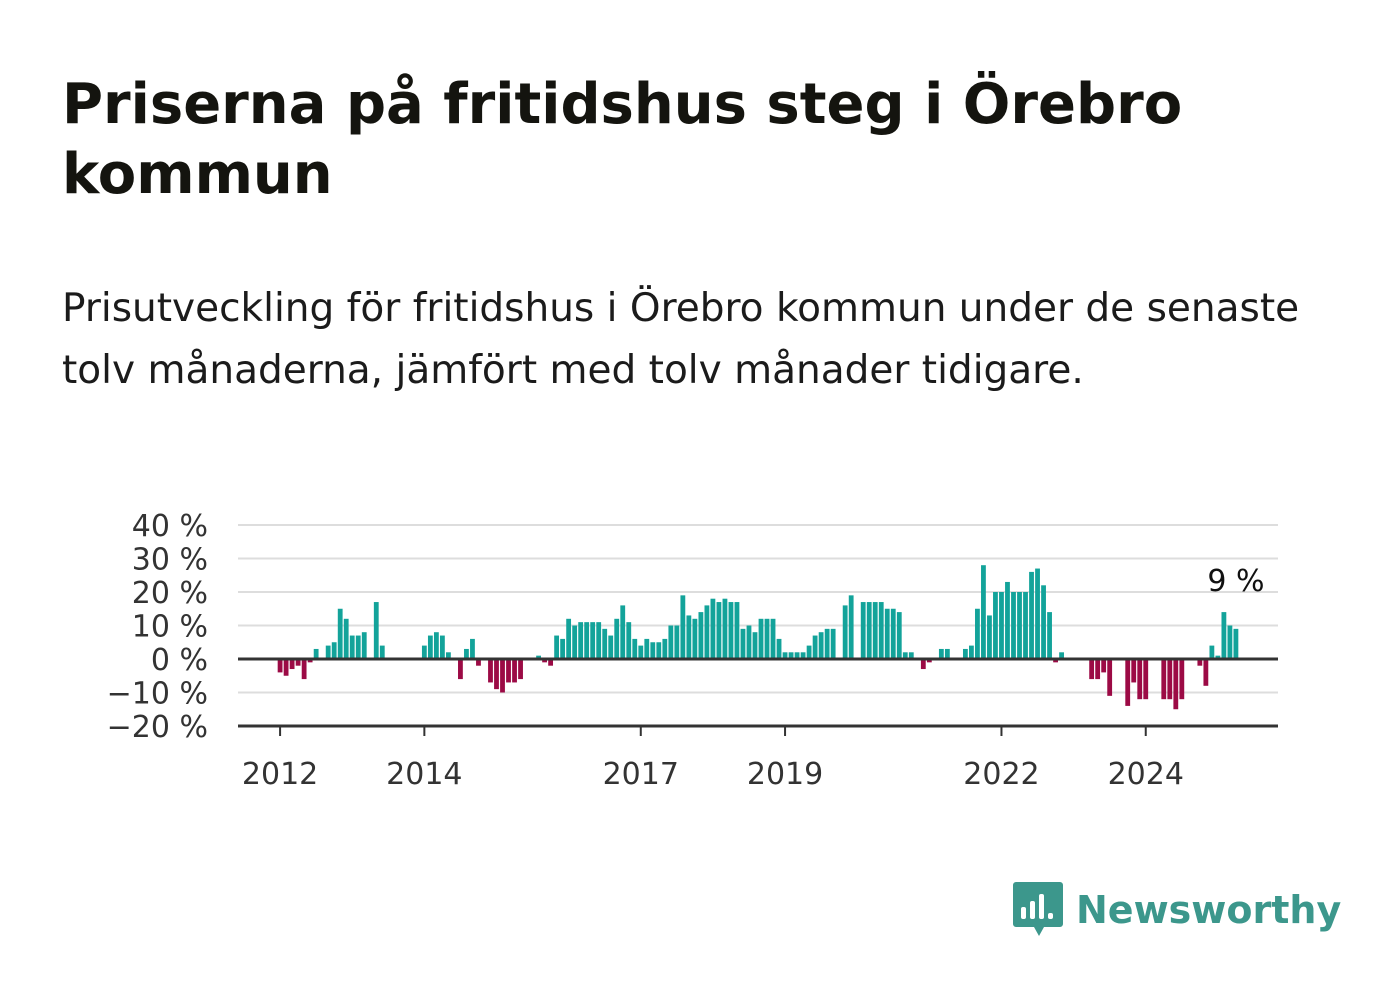  Describe the element at coordinates (179, 660) in the screenshot. I see `y-tick-label: 0 %` at that location.